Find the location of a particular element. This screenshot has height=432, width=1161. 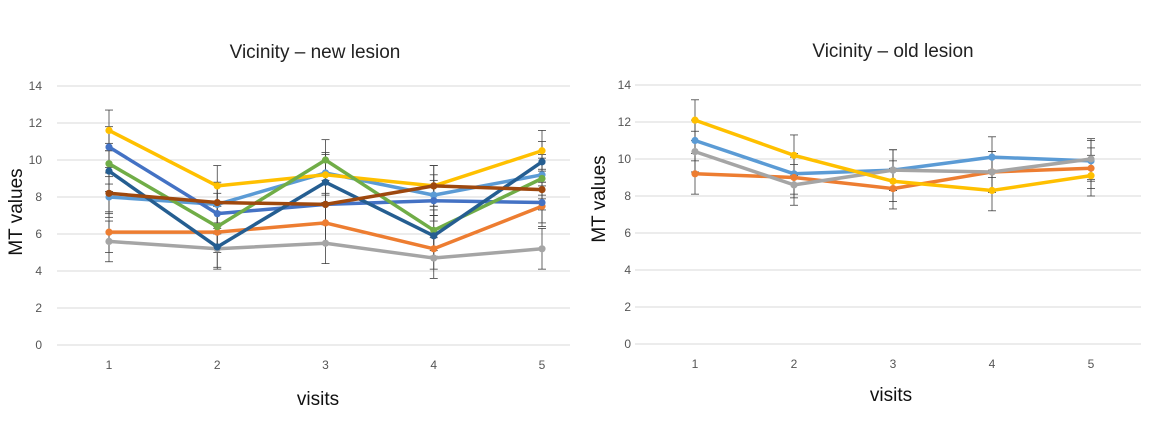

error-bars is located at coordinates (893, 155).